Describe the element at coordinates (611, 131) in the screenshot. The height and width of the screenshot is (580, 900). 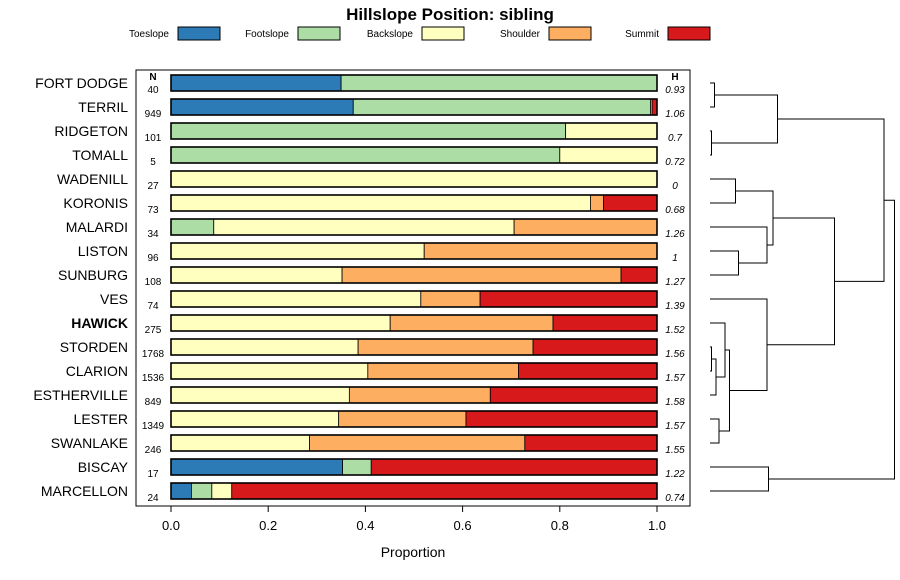
I see `bar-ridgeton-backslope` at that location.